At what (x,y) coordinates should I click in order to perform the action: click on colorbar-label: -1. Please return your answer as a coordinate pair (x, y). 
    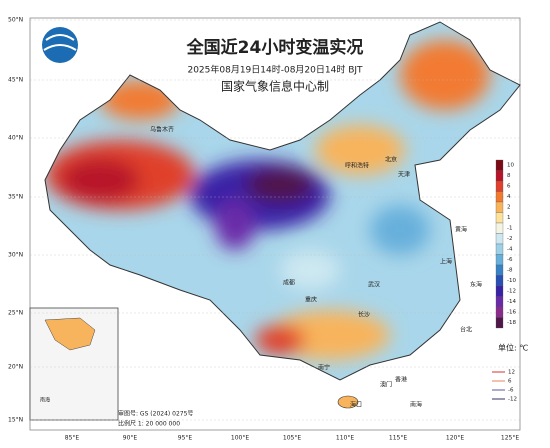
    Looking at the image, I should click on (509, 229).